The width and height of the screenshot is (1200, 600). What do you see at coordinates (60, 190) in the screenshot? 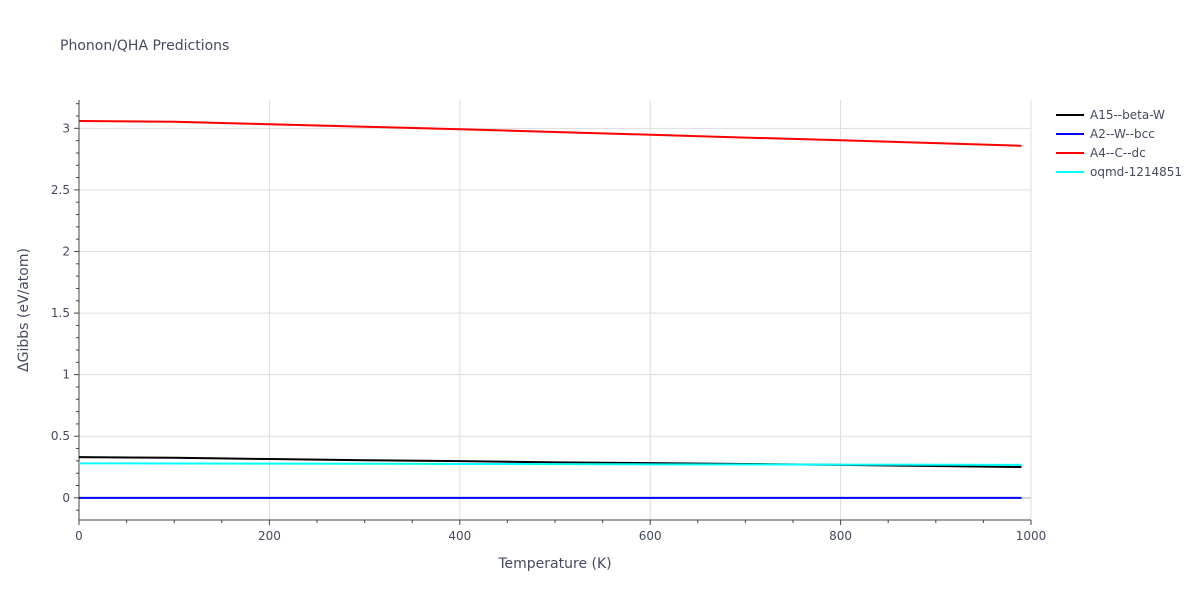
I see `y-tick-label: 2.5` at bounding box center [60, 190].